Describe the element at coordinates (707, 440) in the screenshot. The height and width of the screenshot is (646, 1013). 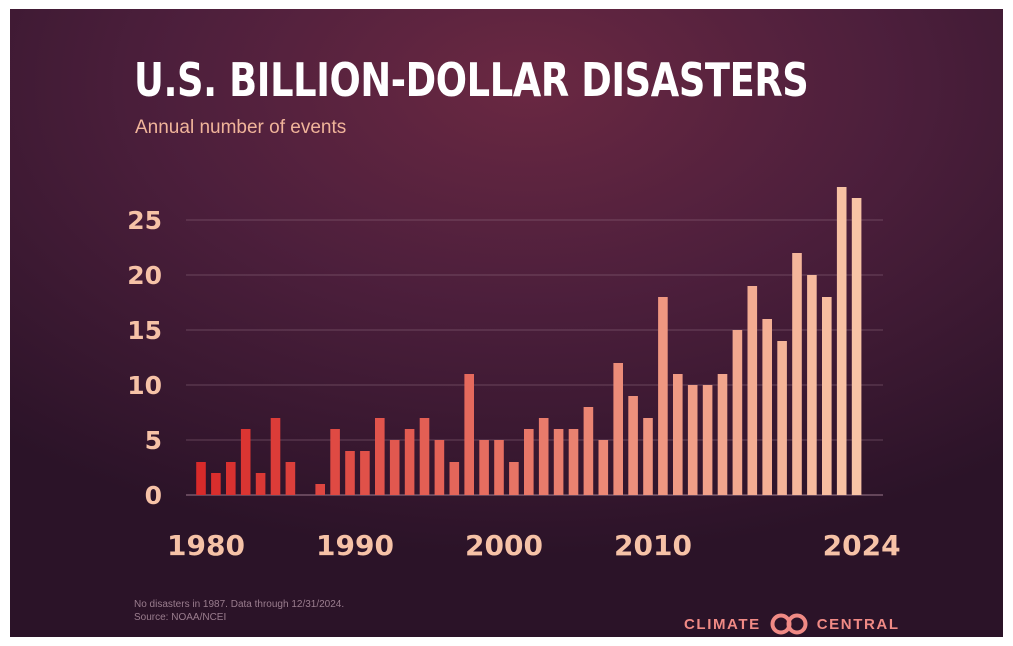
I see `bar-2014` at that location.